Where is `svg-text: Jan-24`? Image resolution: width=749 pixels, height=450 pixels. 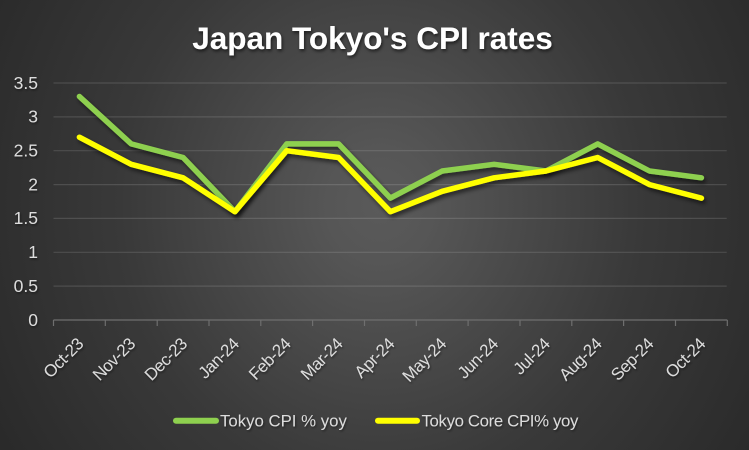
svg-text: Jan-24 is located at coordinates (219, 358).